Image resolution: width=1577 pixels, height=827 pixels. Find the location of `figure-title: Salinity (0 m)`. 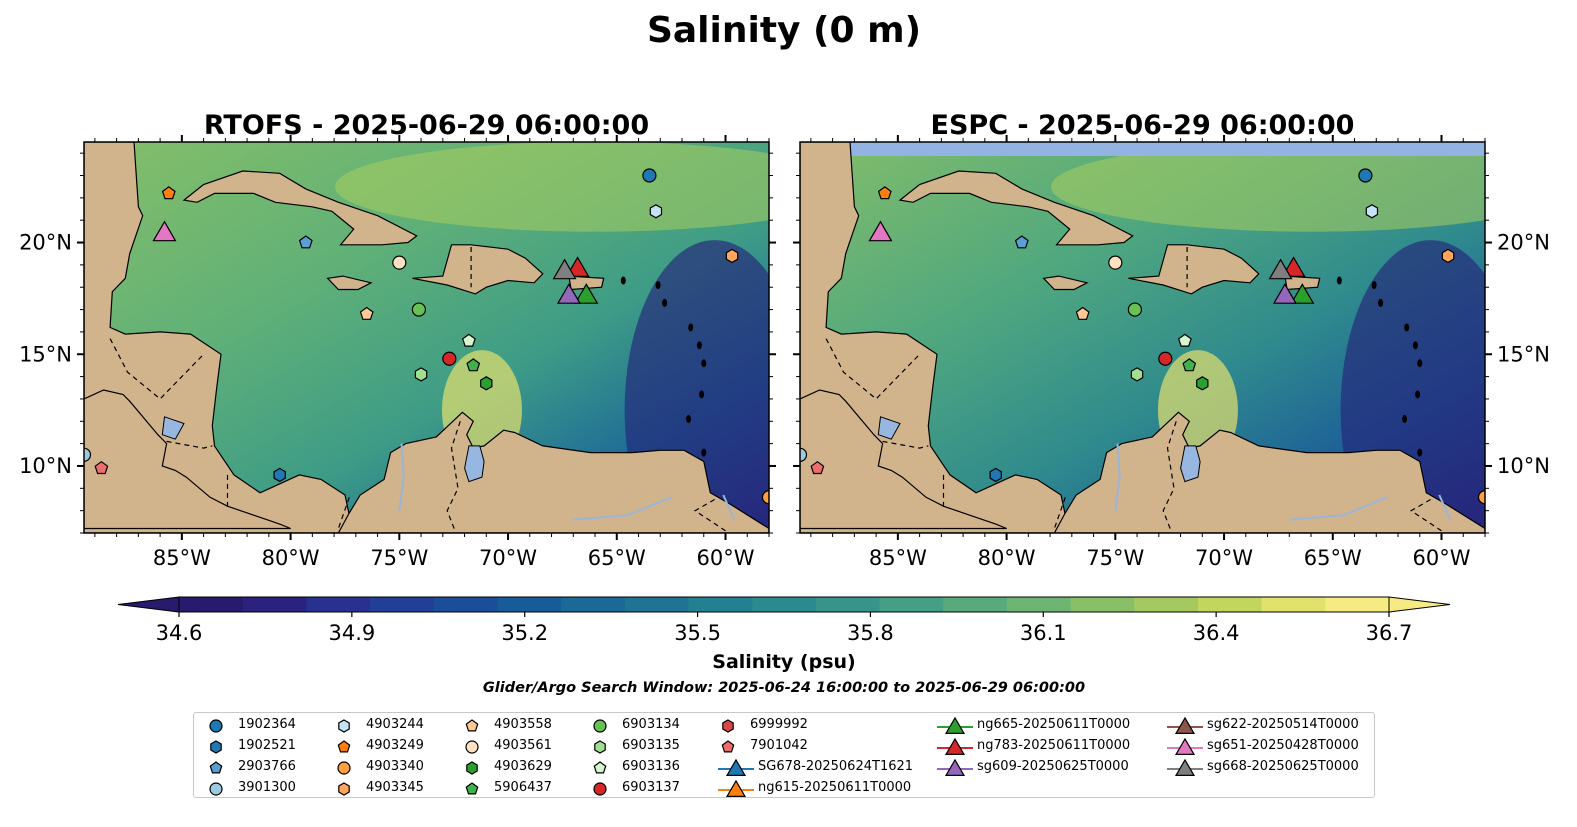

figure-title: Salinity (0 m) is located at coordinates (784, 30).